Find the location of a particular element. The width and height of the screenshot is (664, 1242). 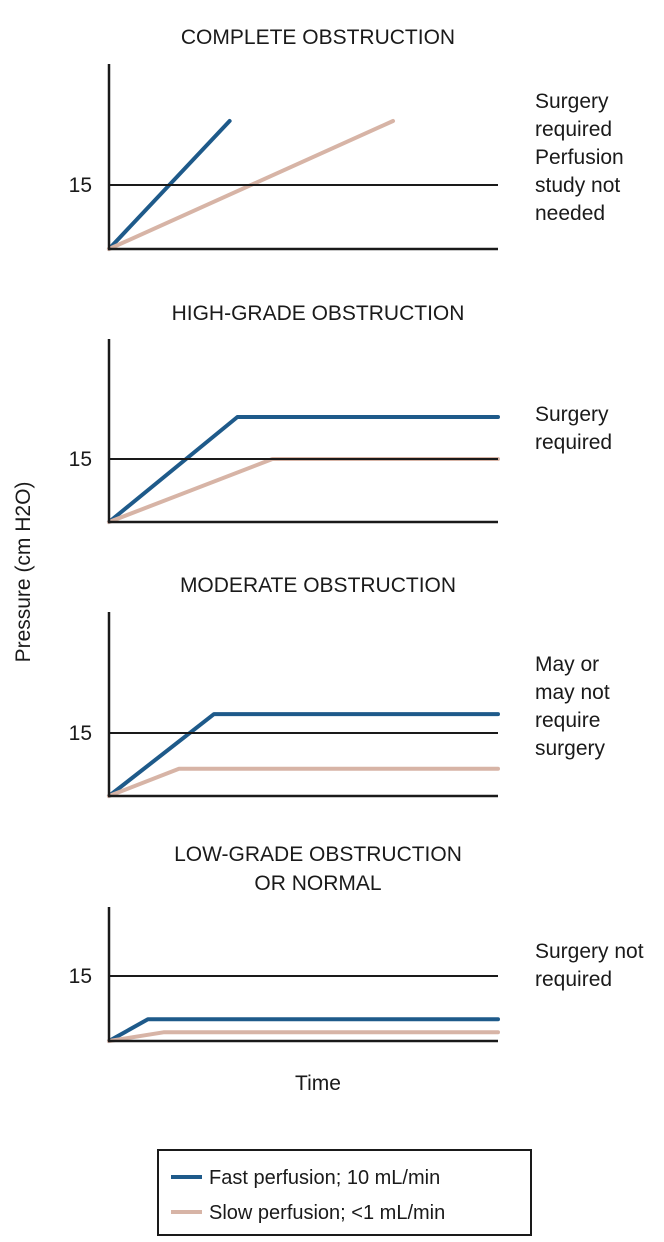

panel-note: require is located at coordinates (567, 720).